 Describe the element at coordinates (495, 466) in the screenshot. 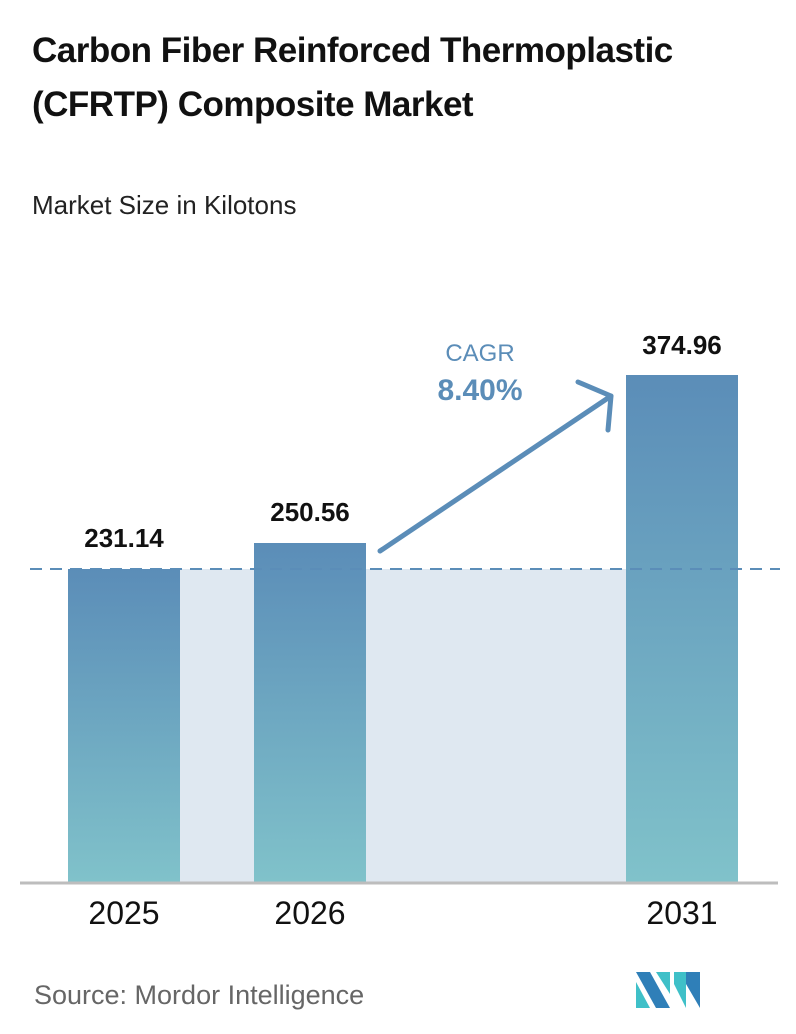

I see `cagr-arrow-icon` at that location.